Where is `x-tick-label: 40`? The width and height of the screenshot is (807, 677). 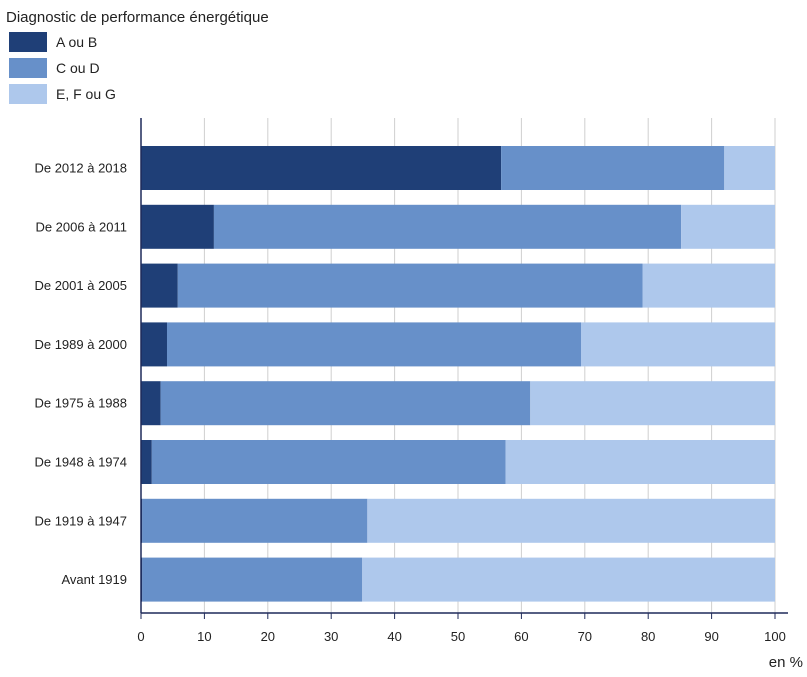
x-tick-label: 40 is located at coordinates (394, 636).